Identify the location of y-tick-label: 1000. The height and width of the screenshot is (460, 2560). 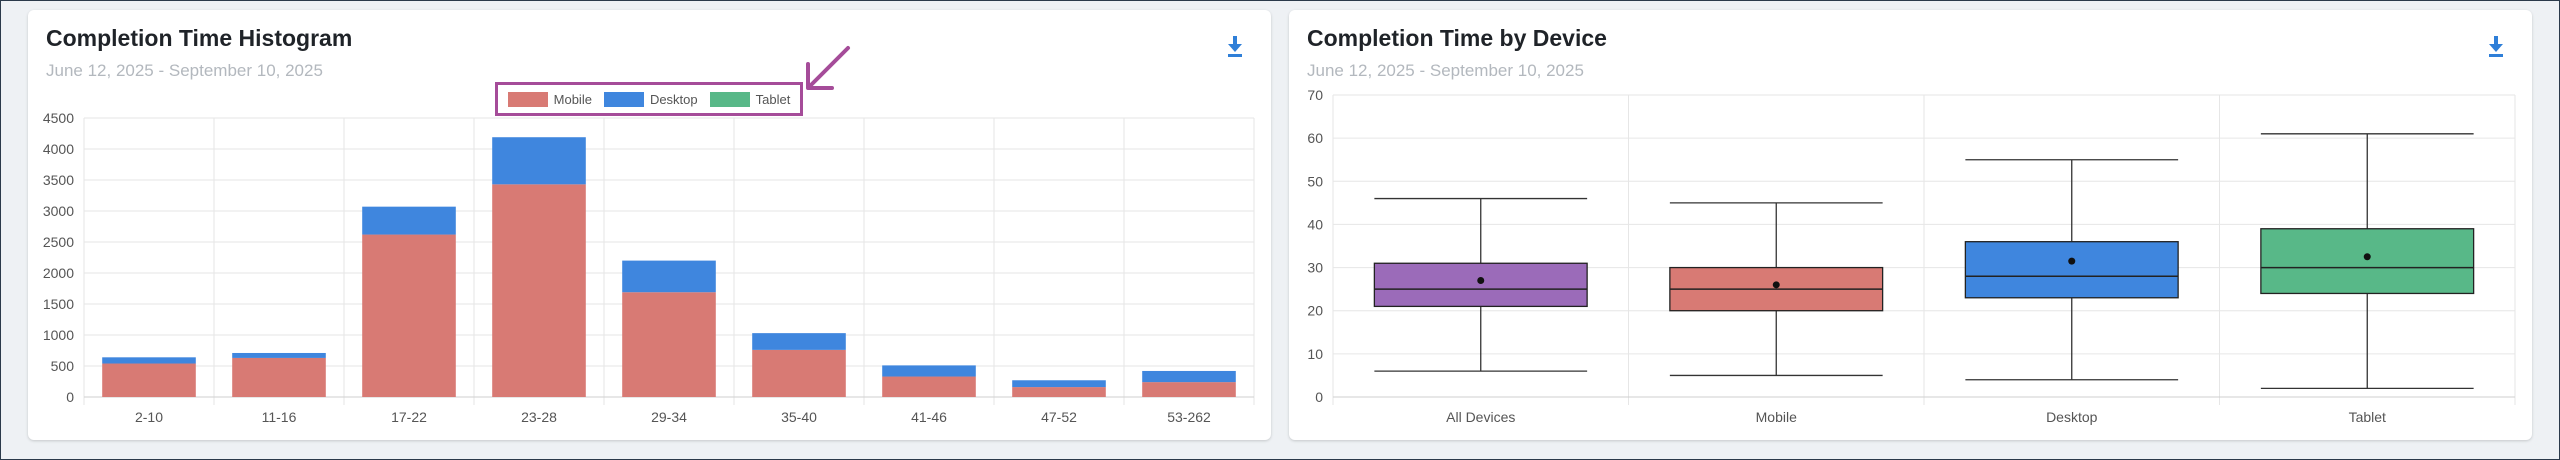
(58, 335).